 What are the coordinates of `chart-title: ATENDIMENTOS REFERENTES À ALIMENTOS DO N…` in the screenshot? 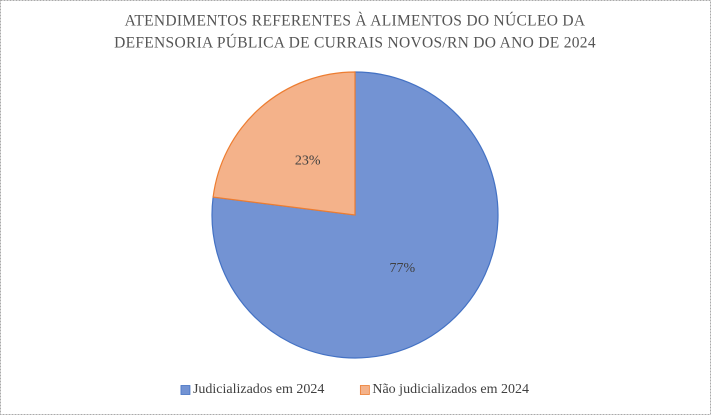 It's located at (355, 21).